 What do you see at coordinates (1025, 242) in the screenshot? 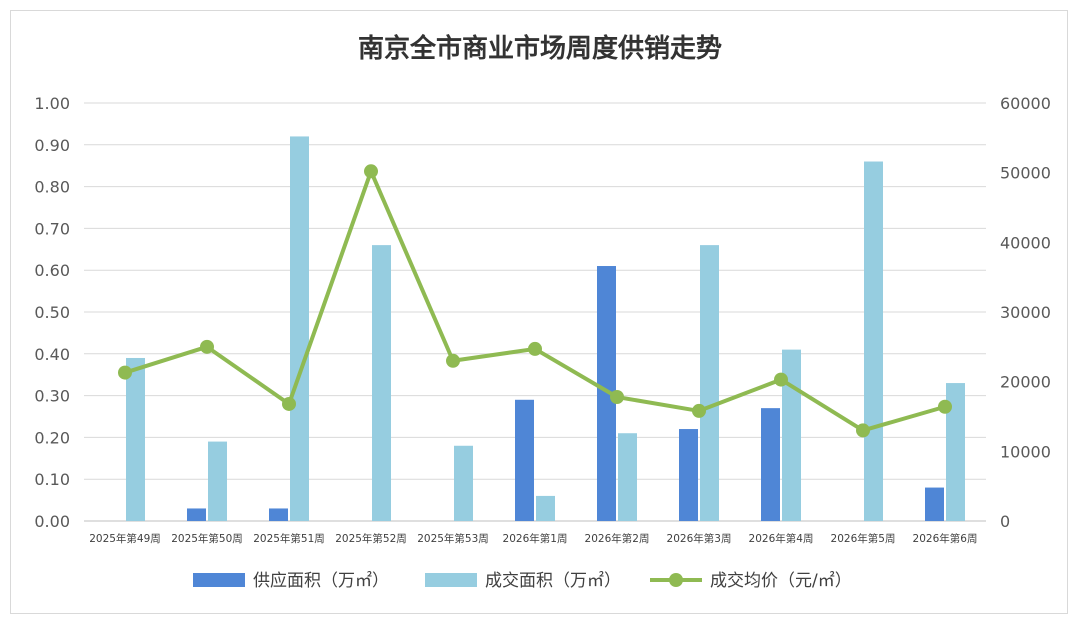
I see `right-axis-tick: 40000` at bounding box center [1025, 242].